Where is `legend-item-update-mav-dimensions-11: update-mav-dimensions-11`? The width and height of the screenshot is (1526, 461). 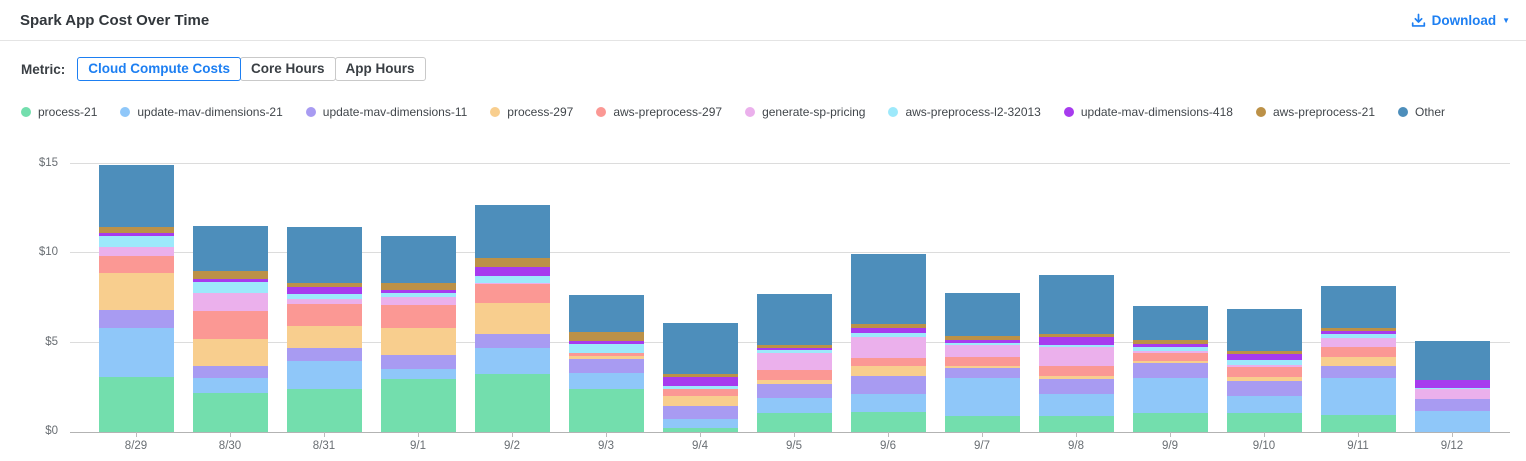
legend-item-update-mav-dimensions-11: update-mav-dimensions-11 is located at coordinates (386, 112).